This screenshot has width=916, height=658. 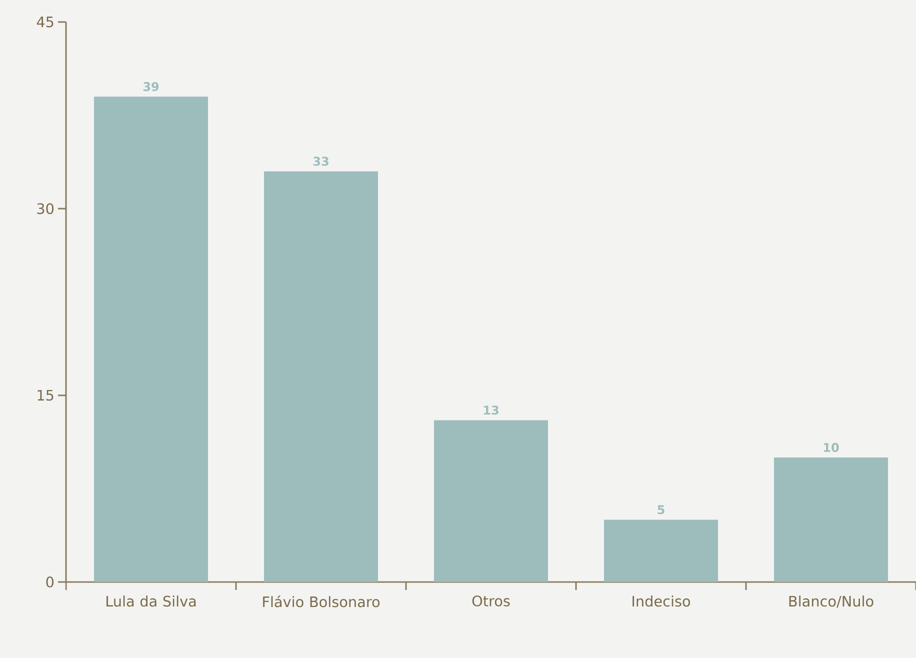 I want to click on x-tick-label: Indeciso, so click(x=661, y=601).